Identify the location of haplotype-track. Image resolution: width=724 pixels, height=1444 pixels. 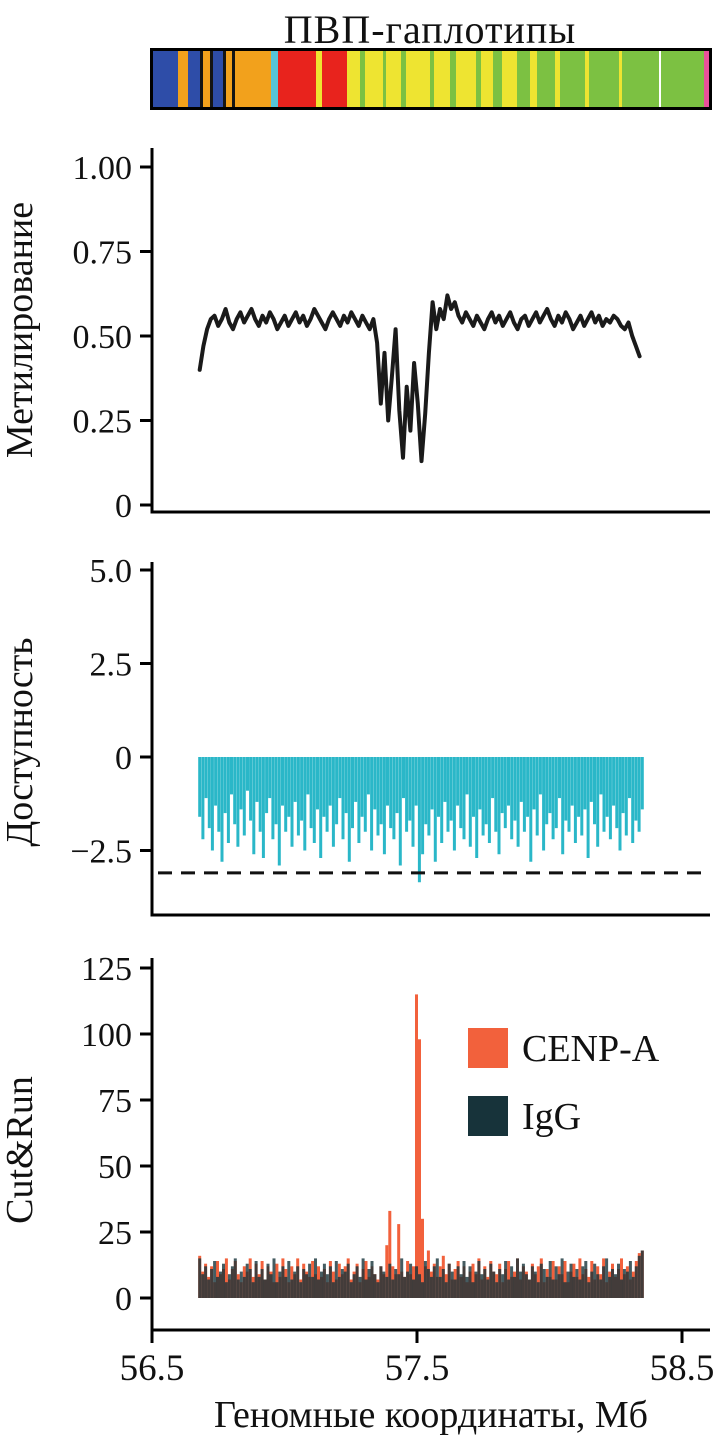
(431, 79).